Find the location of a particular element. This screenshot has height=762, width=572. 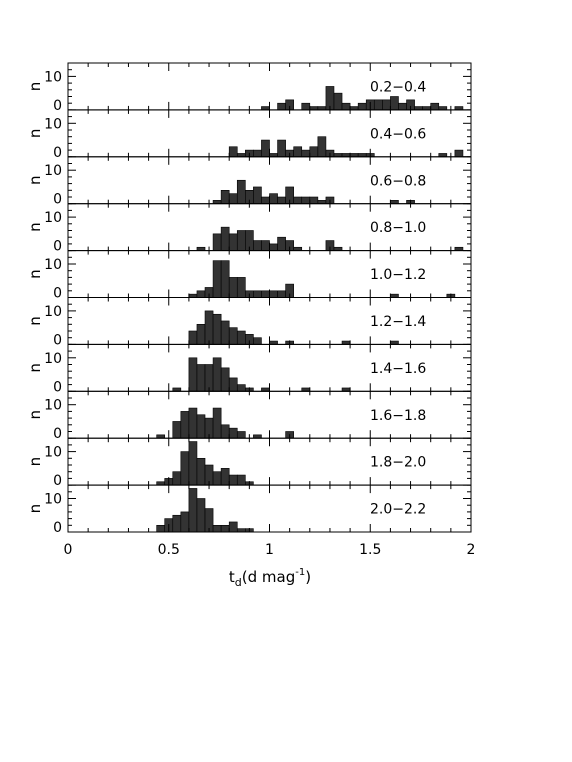

x-tick-label: 1.5 is located at coordinates (370, 550).